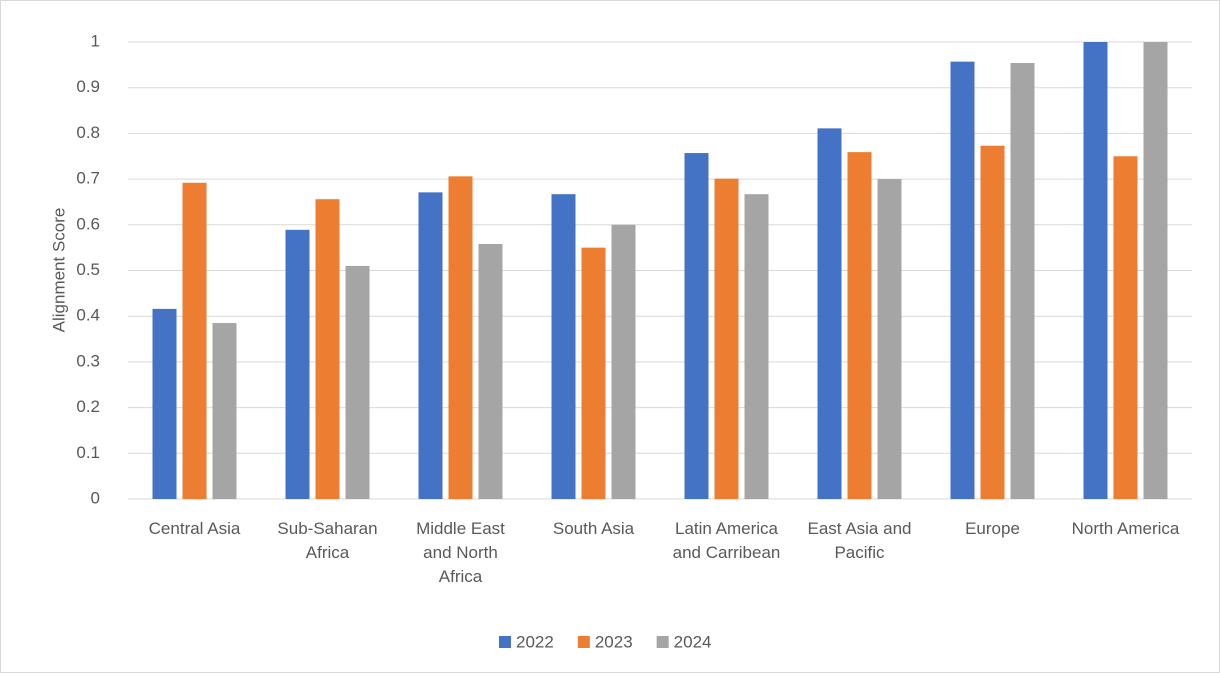  Describe the element at coordinates (88, 223) in the screenshot. I see `y-tick-label: 0.6` at that location.